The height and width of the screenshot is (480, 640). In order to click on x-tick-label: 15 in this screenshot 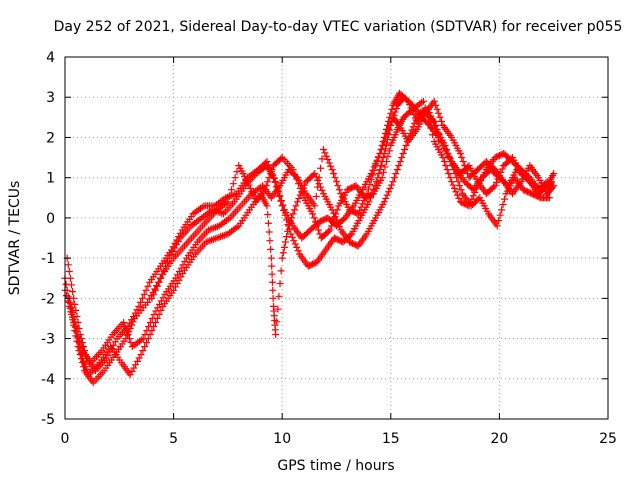, I will do `click(391, 439)`.